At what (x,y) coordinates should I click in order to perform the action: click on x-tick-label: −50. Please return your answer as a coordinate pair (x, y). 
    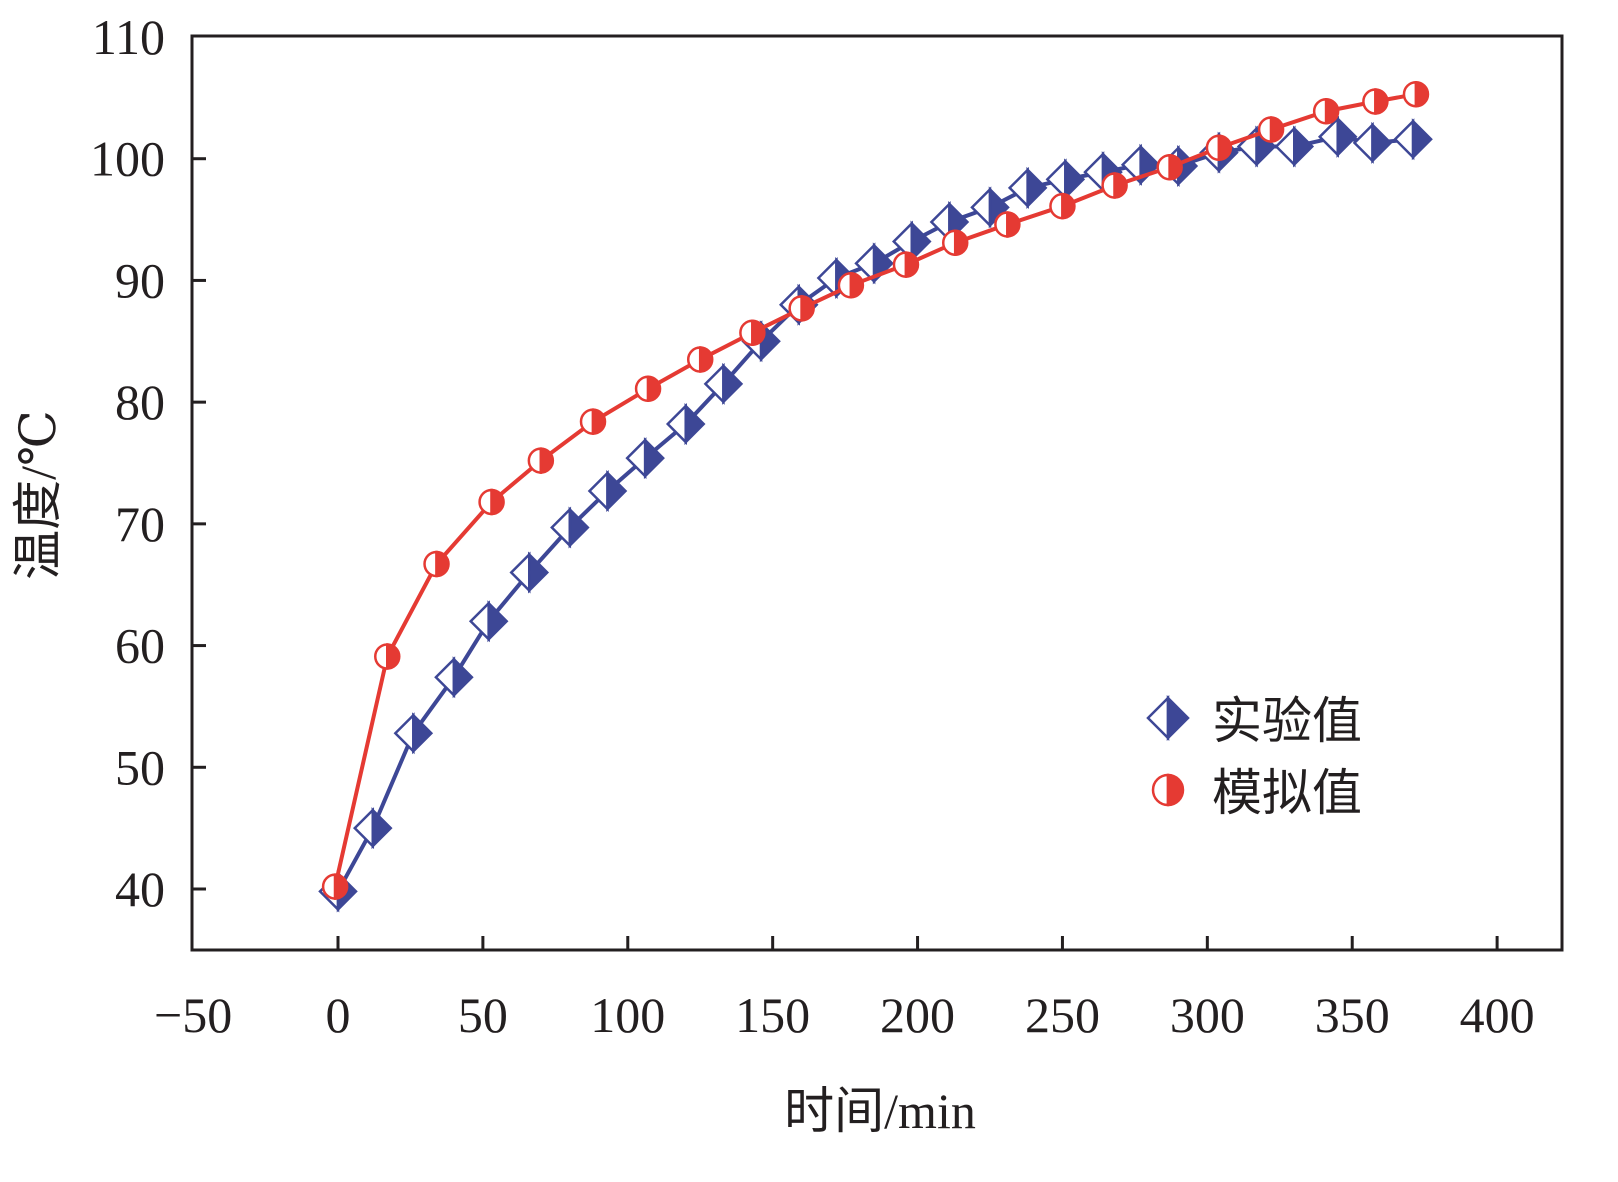
    Looking at the image, I should click on (193, 1015).